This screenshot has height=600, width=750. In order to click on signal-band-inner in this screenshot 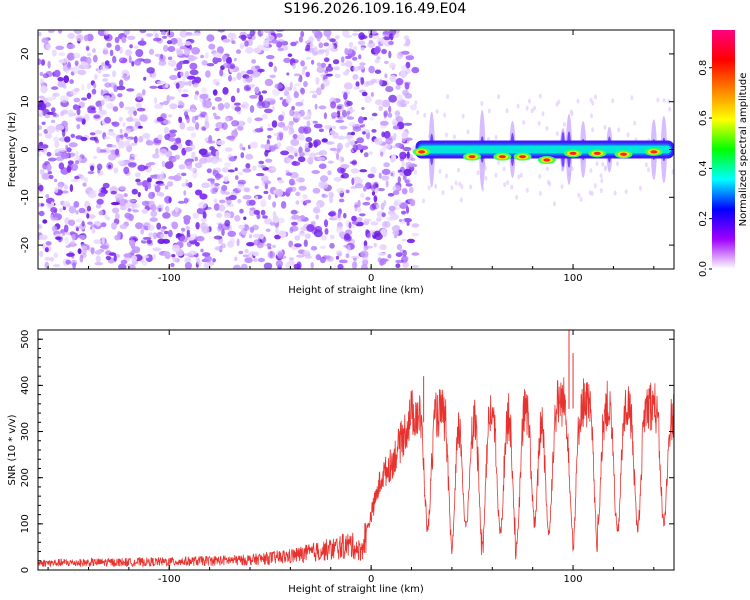, I will do `click(544, 149)`.